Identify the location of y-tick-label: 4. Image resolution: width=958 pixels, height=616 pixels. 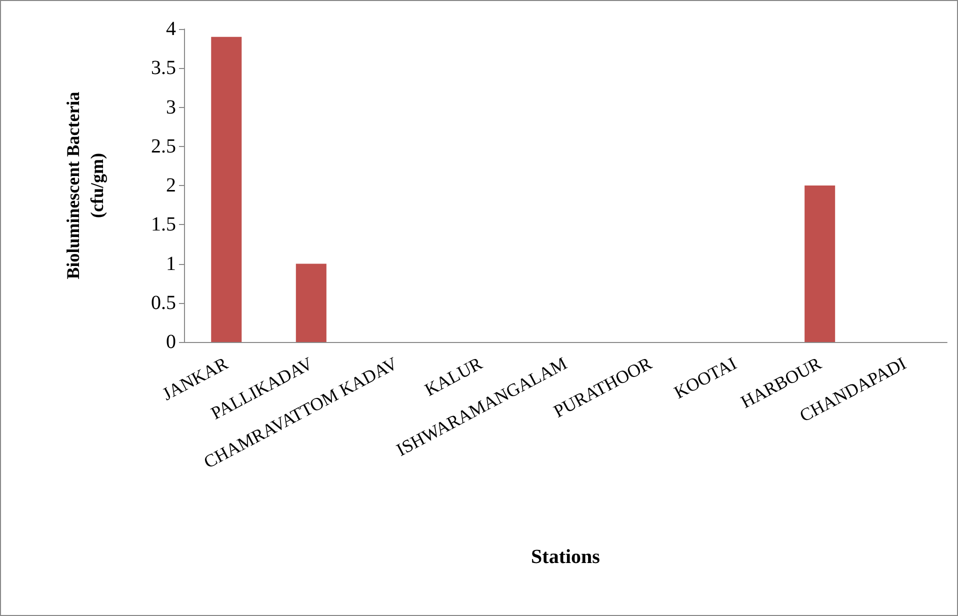
(171, 29).